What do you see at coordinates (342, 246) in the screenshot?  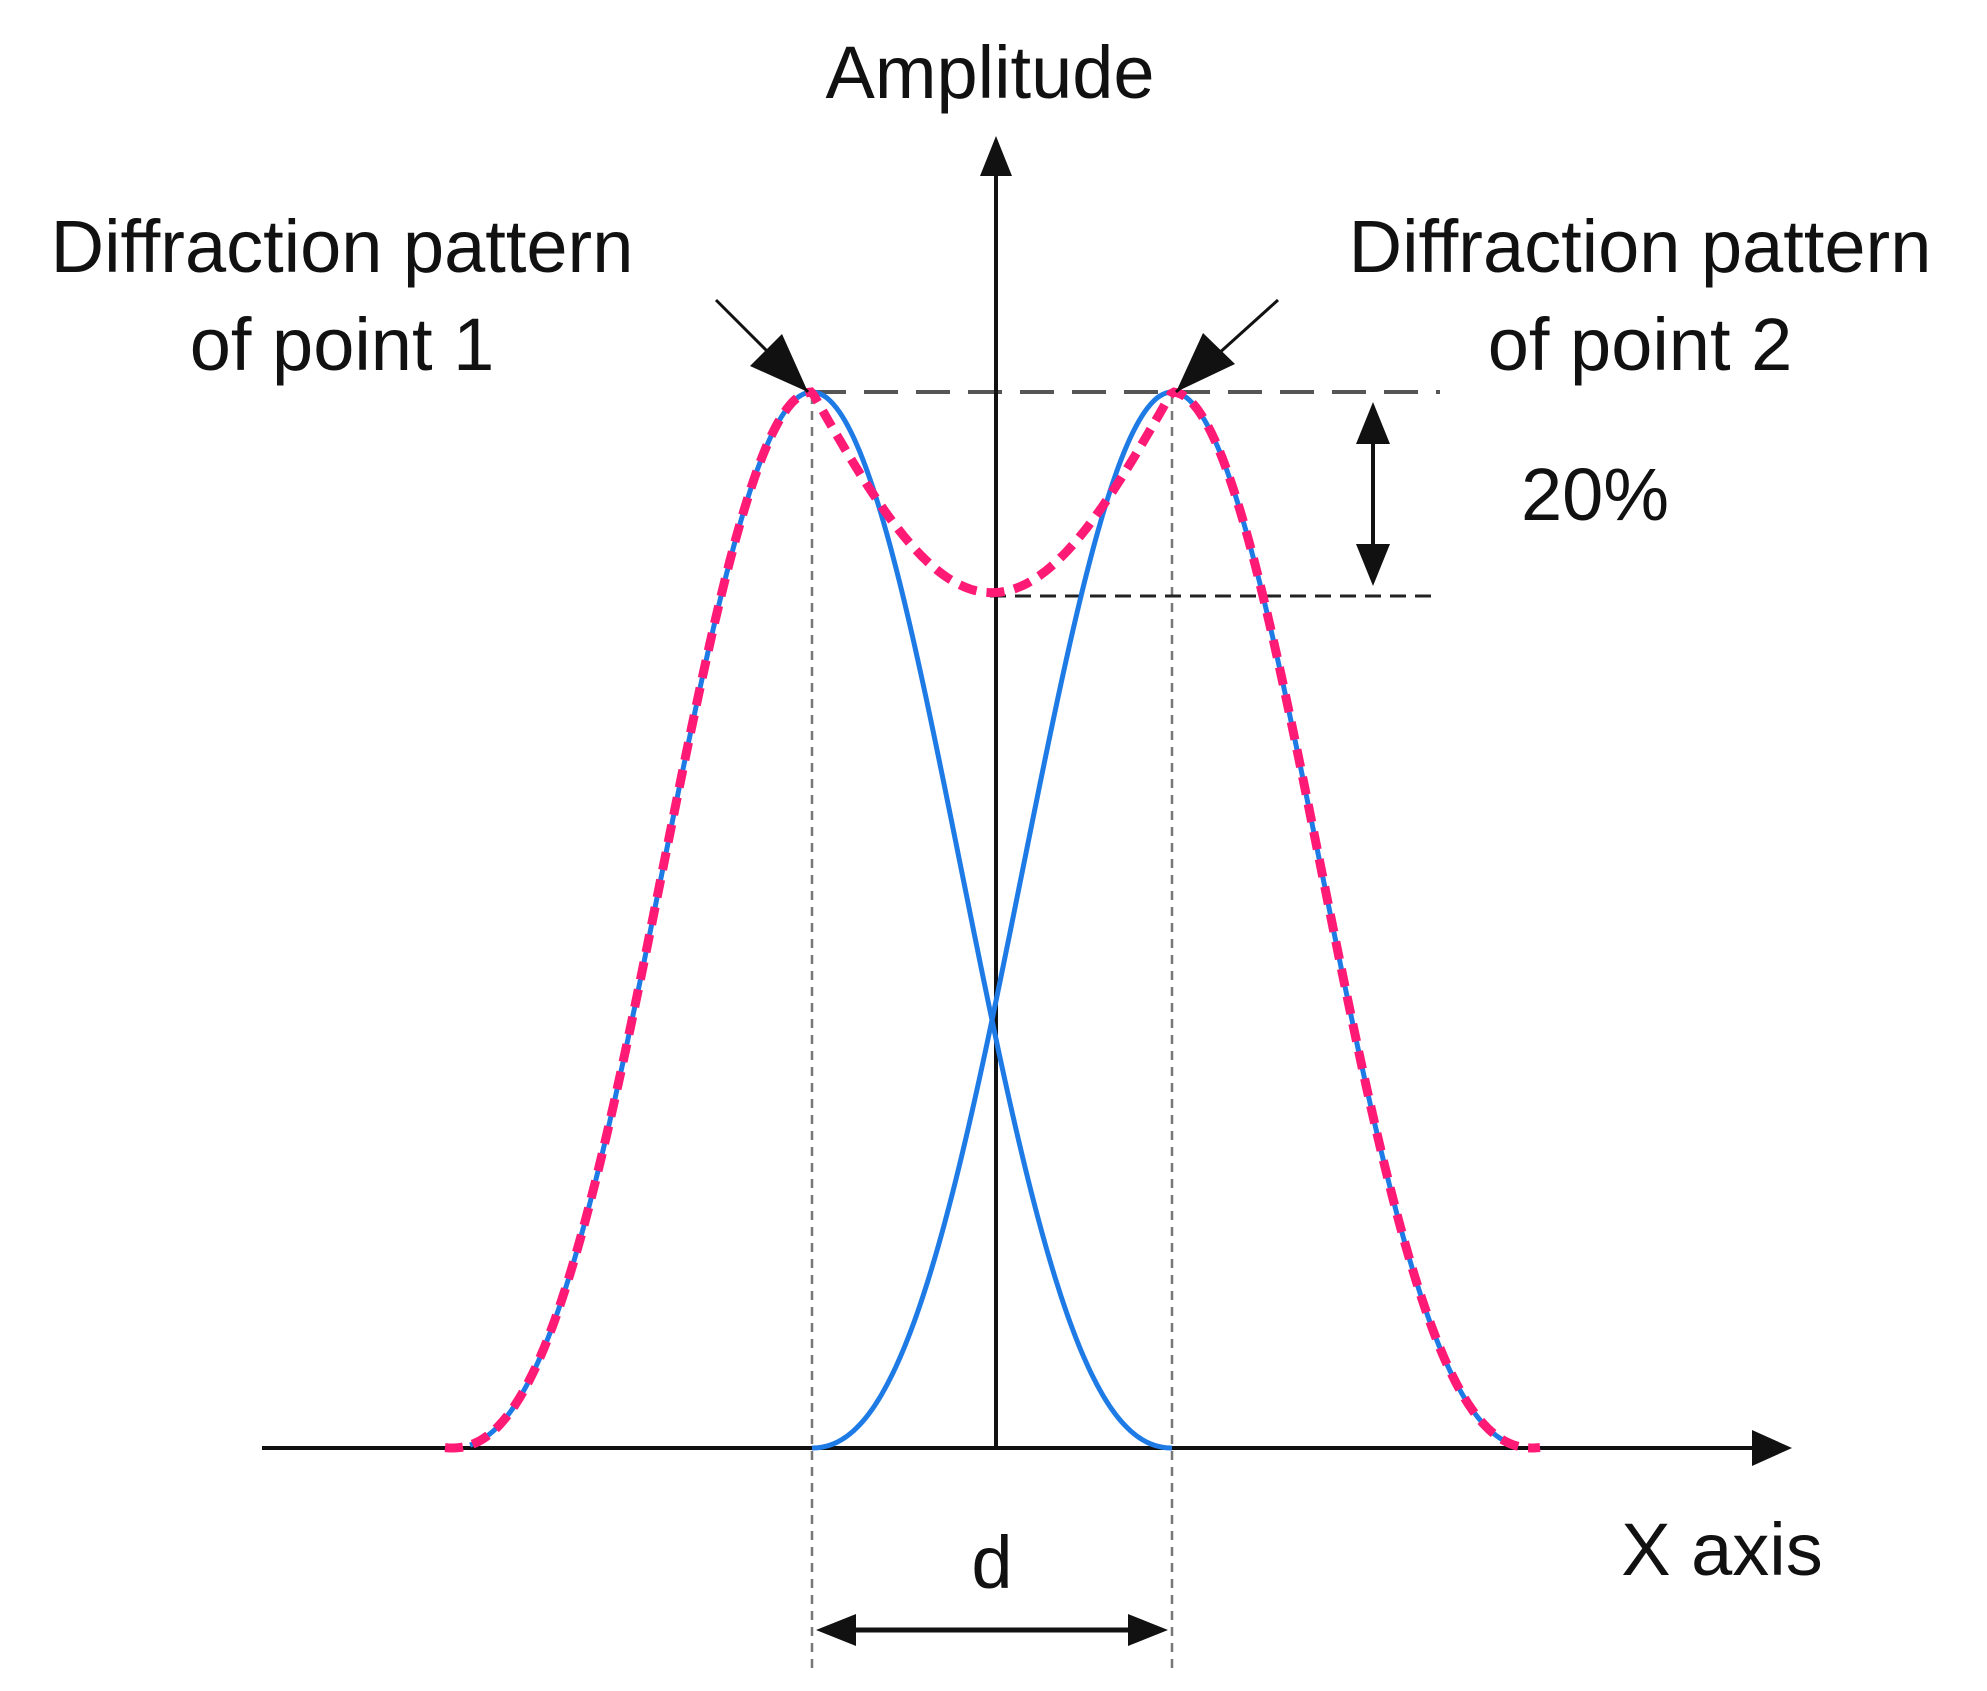 I see `point-1-label-line-1: Diffraction pattern` at bounding box center [342, 246].